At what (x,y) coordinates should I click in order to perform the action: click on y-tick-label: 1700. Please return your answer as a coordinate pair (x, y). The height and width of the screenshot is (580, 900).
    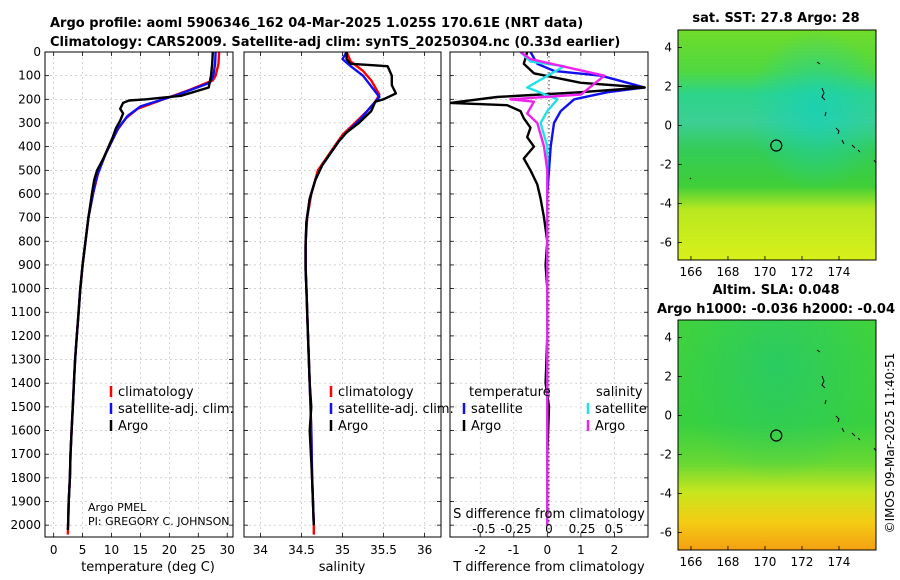
    Looking at the image, I should click on (25, 454).